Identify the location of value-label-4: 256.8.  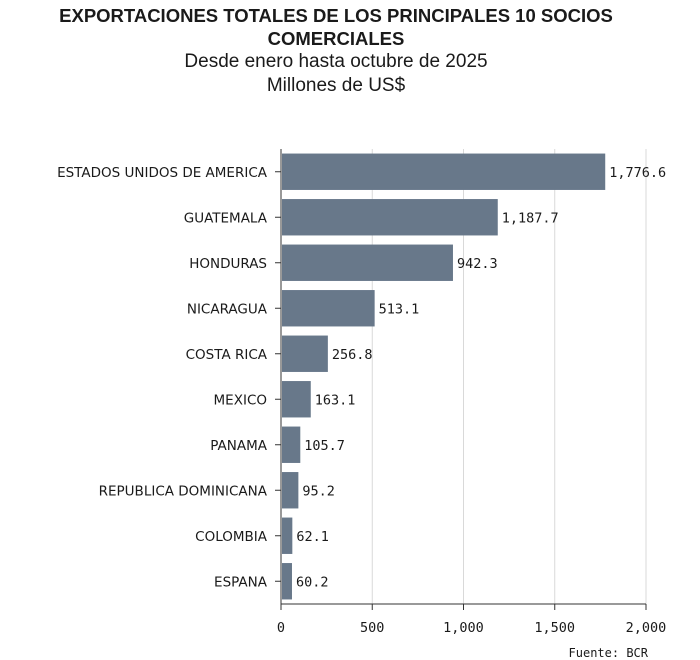
(352, 355).